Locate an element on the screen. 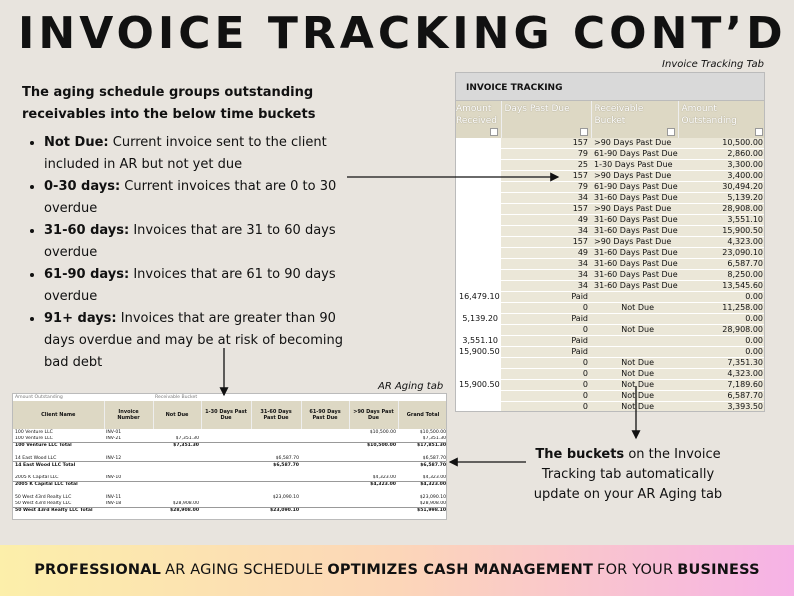  bullet-text: Invoices that are 31 to 60 days overdue is located at coordinates (190, 241).